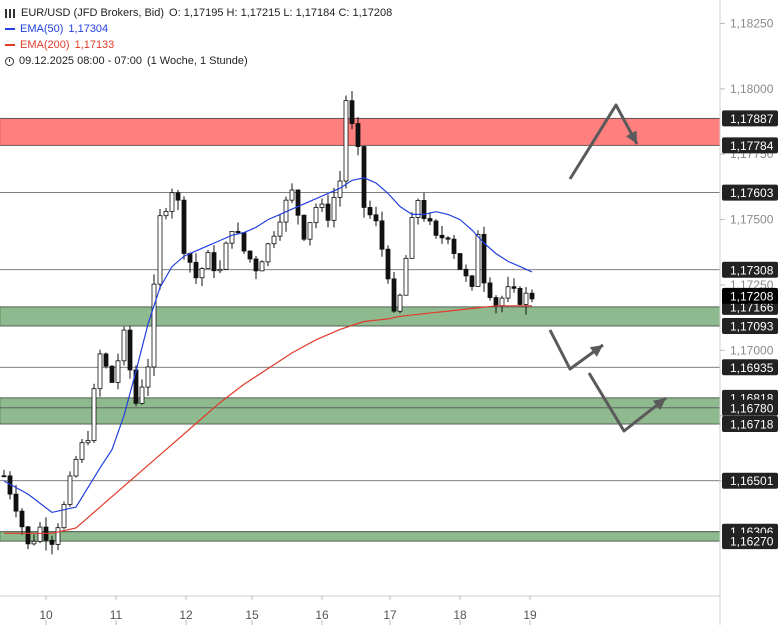 Image resolution: width=780 pixels, height=625 pixels. What do you see at coordinates (627, 402) in the screenshot?
I see `scenario-arrow-down` at bounding box center [627, 402].